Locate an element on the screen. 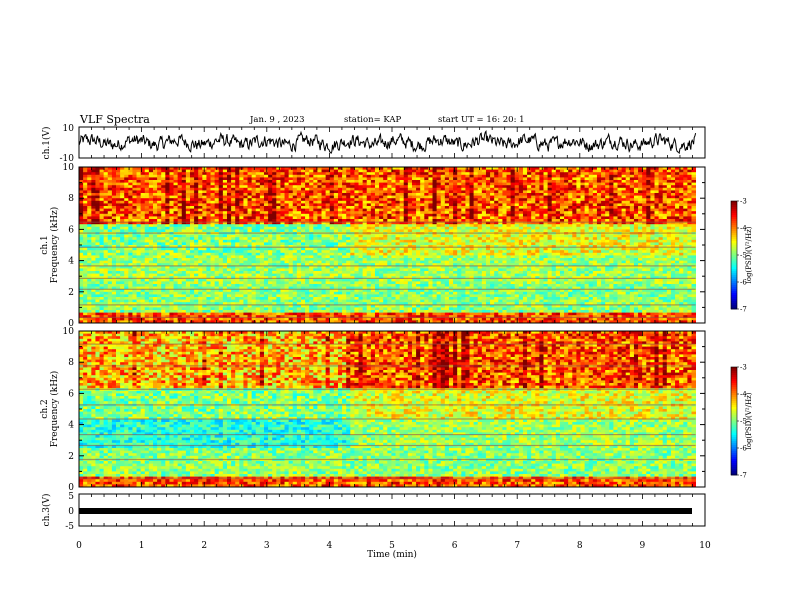  time-tick-label: 2 is located at coordinates (204, 546).